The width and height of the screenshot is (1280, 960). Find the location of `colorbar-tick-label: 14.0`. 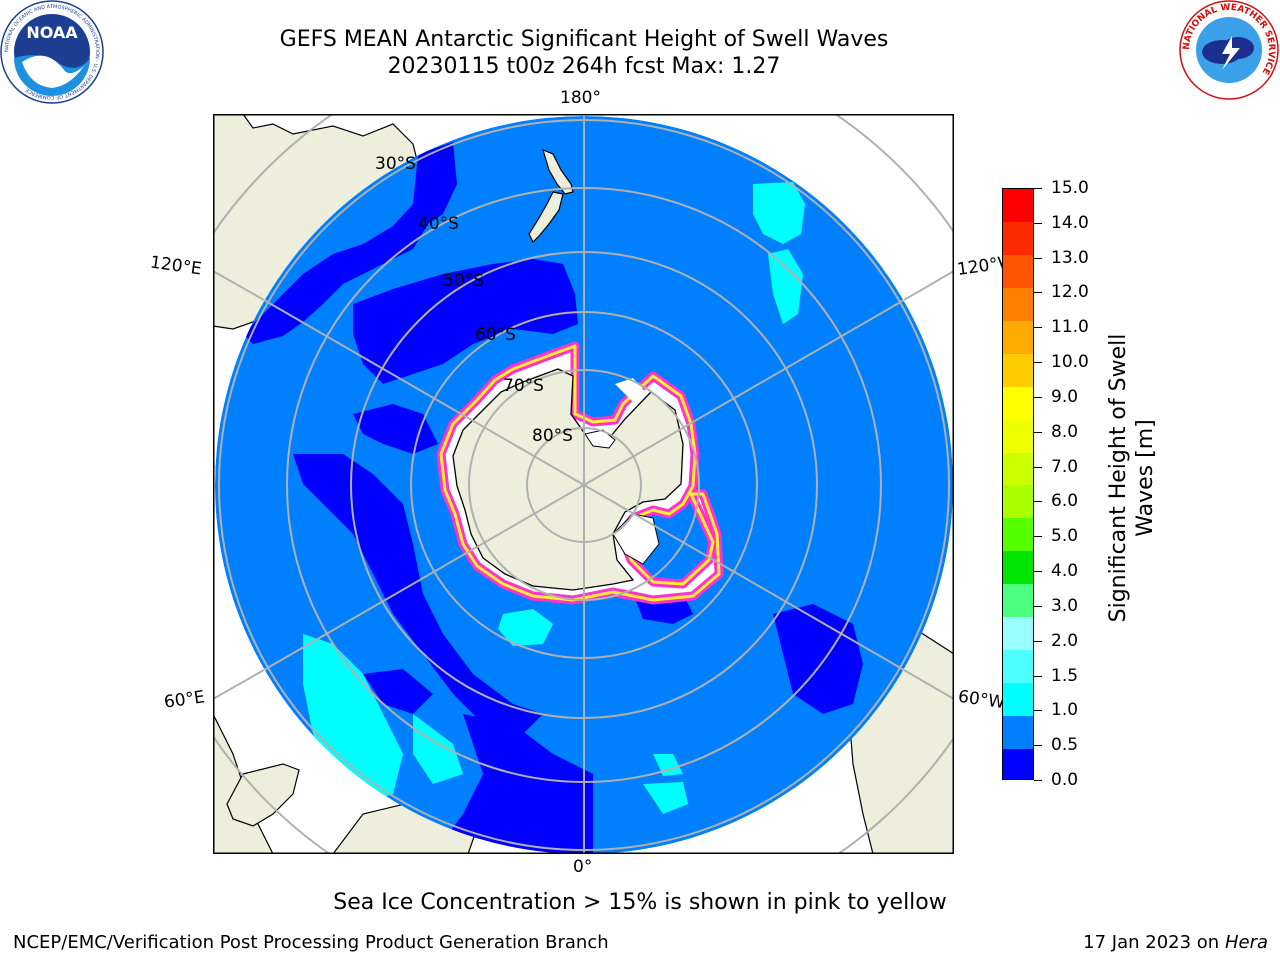

colorbar-tick-label: 14.0 is located at coordinates (1070, 222).